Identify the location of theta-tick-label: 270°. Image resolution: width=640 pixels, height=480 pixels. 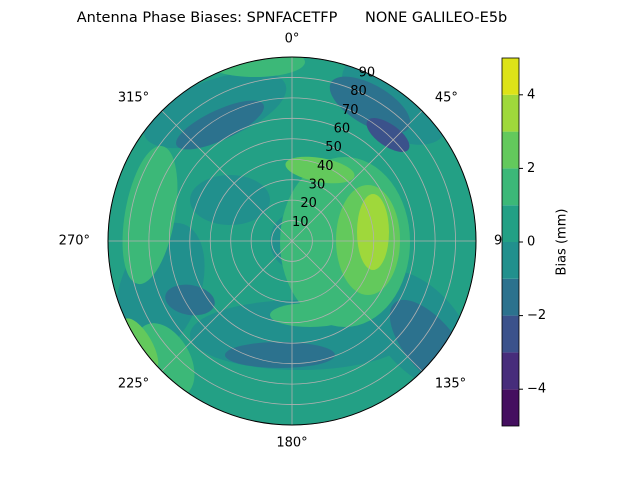
(74, 241).